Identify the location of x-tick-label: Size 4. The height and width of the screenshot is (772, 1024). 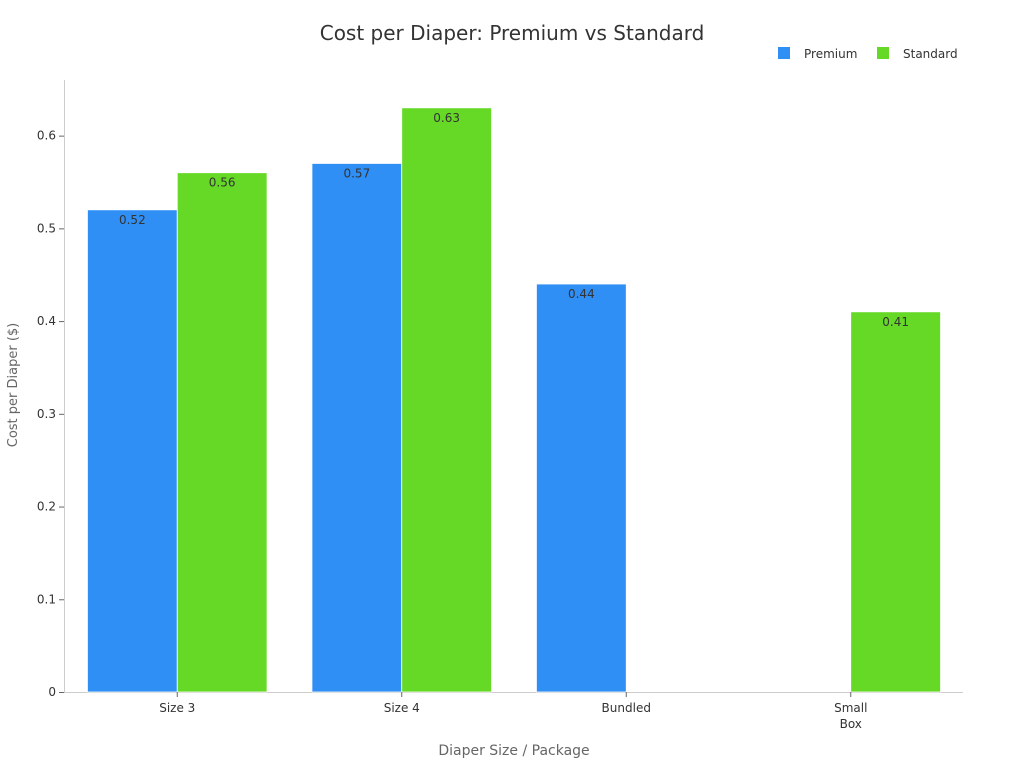
(402, 708).